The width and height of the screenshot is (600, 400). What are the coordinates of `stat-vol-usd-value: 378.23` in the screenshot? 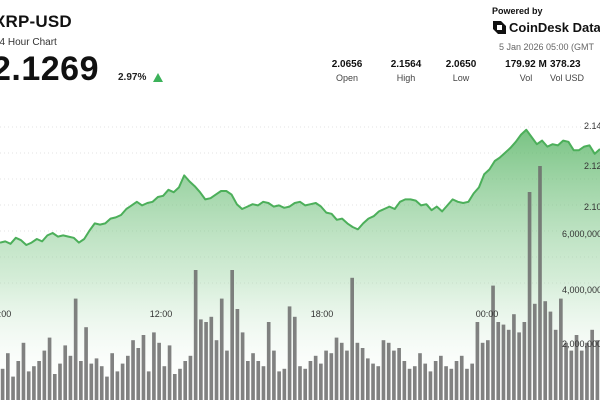 It's located at (565, 64).